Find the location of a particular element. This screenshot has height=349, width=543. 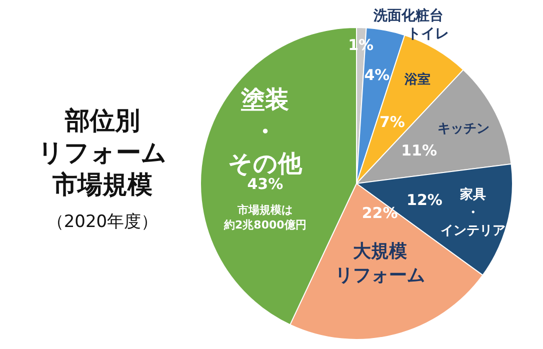

data-label: 11% is located at coordinates (419, 151).